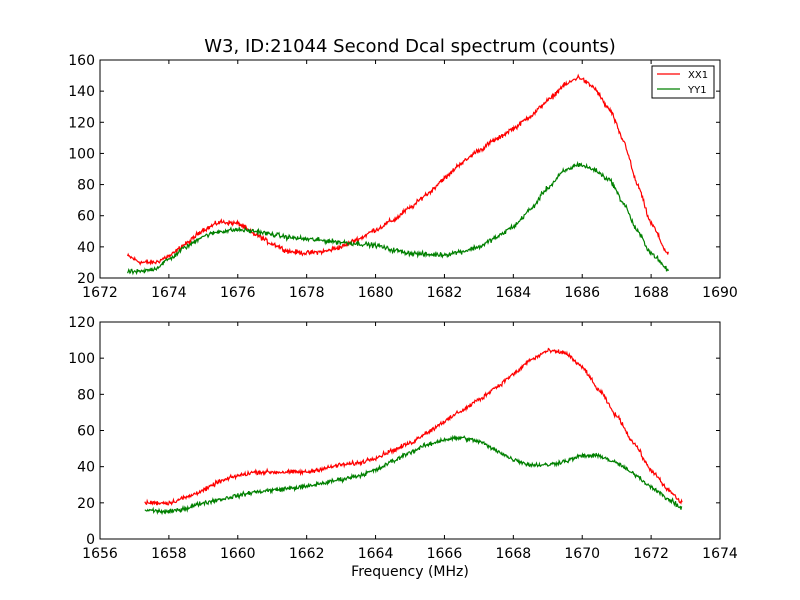 Image resolution: width=800 pixels, height=600 pixels. I want to click on top-x-tick-label: 1678, so click(307, 293).